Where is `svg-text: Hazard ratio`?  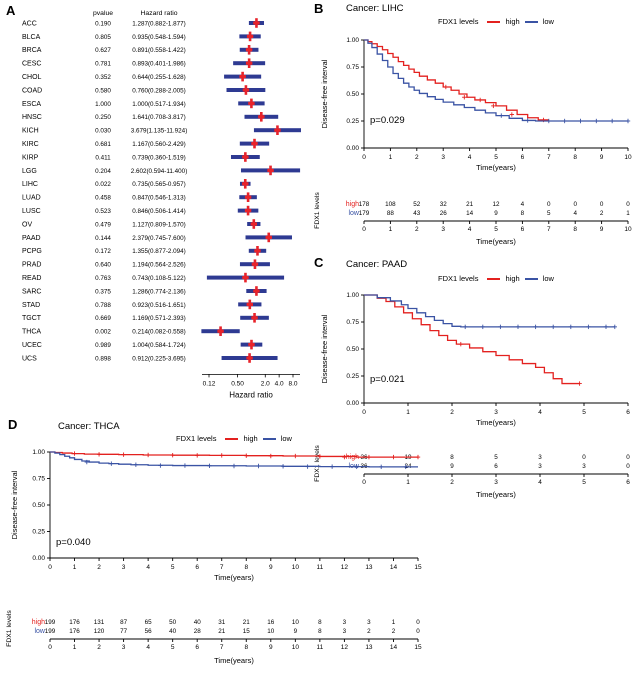 svg-text: Hazard ratio is located at coordinates (158, 13).